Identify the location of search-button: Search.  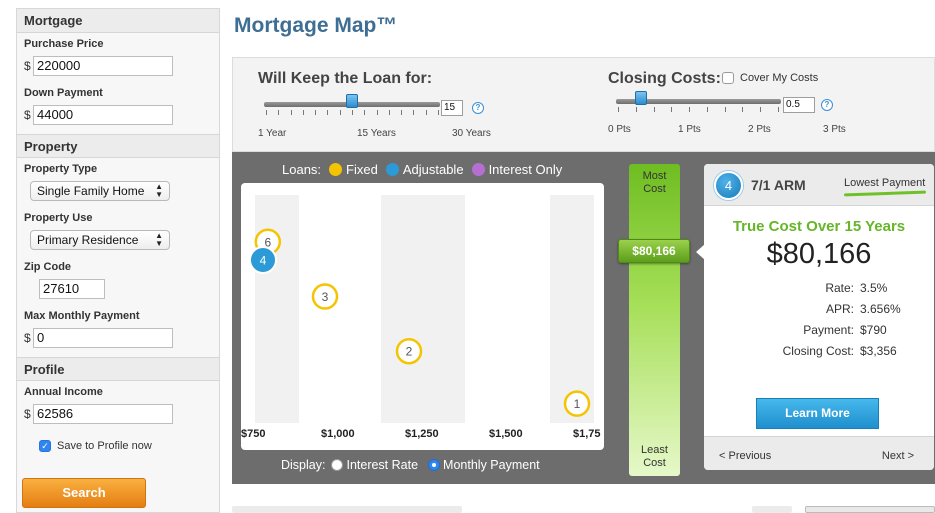
(84, 493).